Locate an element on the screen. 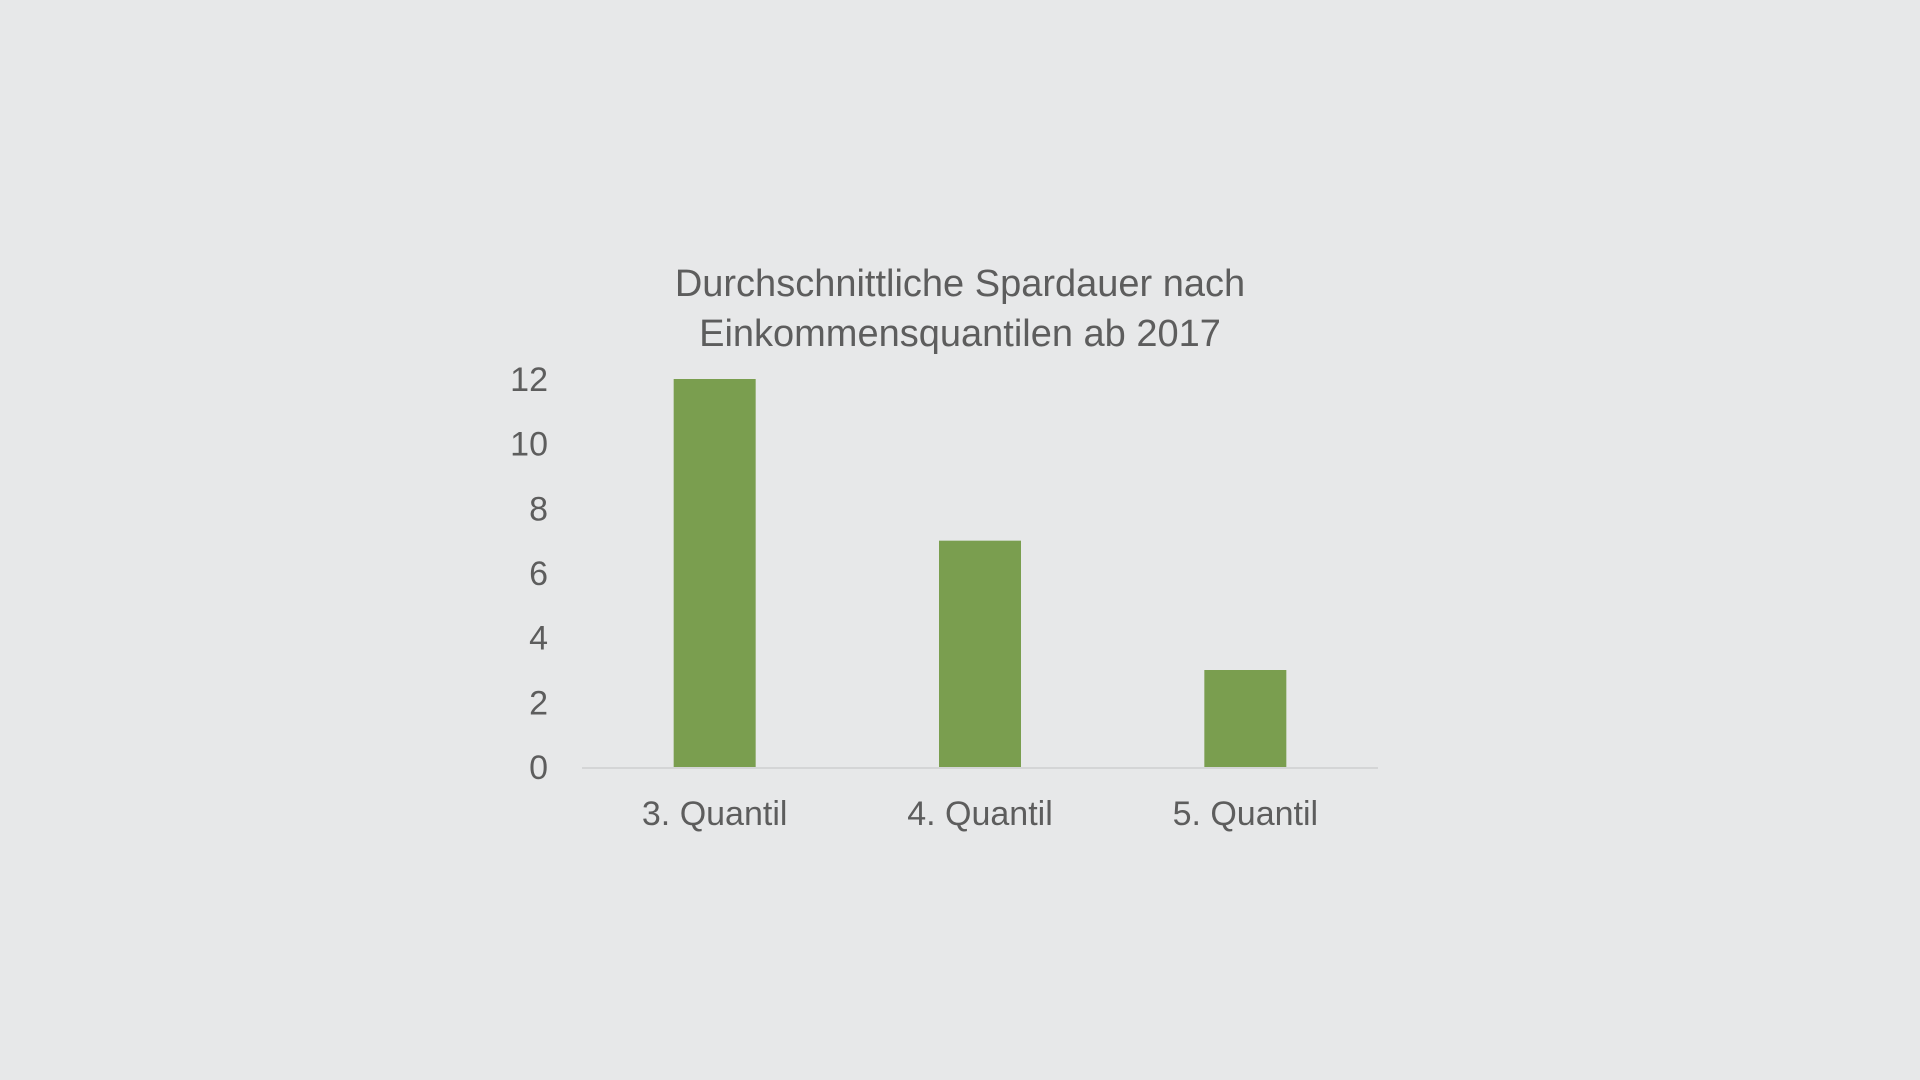 Image resolution: width=1920 pixels, height=1080 pixels. x-category-label: 4. Quantil is located at coordinates (980, 814).